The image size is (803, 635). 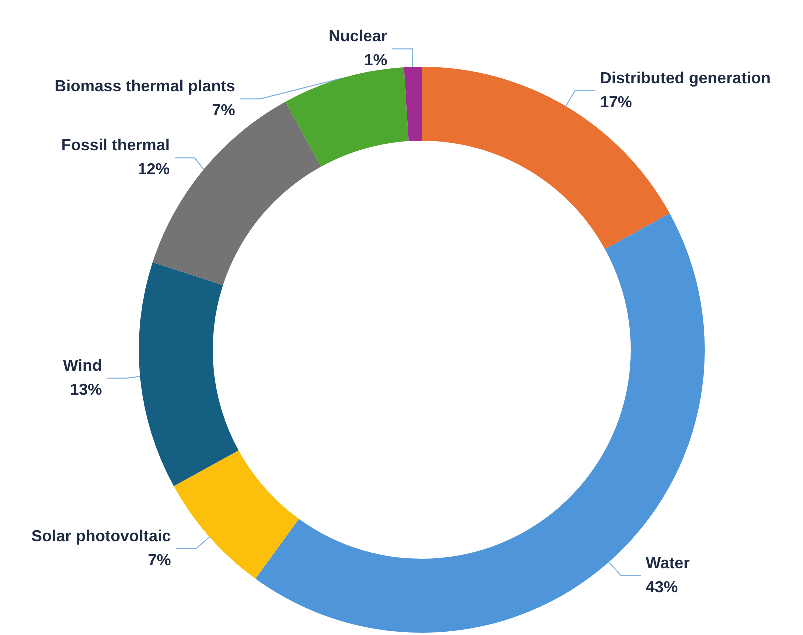 What do you see at coordinates (154, 170) in the screenshot?
I see `data-label: 12%` at bounding box center [154, 170].